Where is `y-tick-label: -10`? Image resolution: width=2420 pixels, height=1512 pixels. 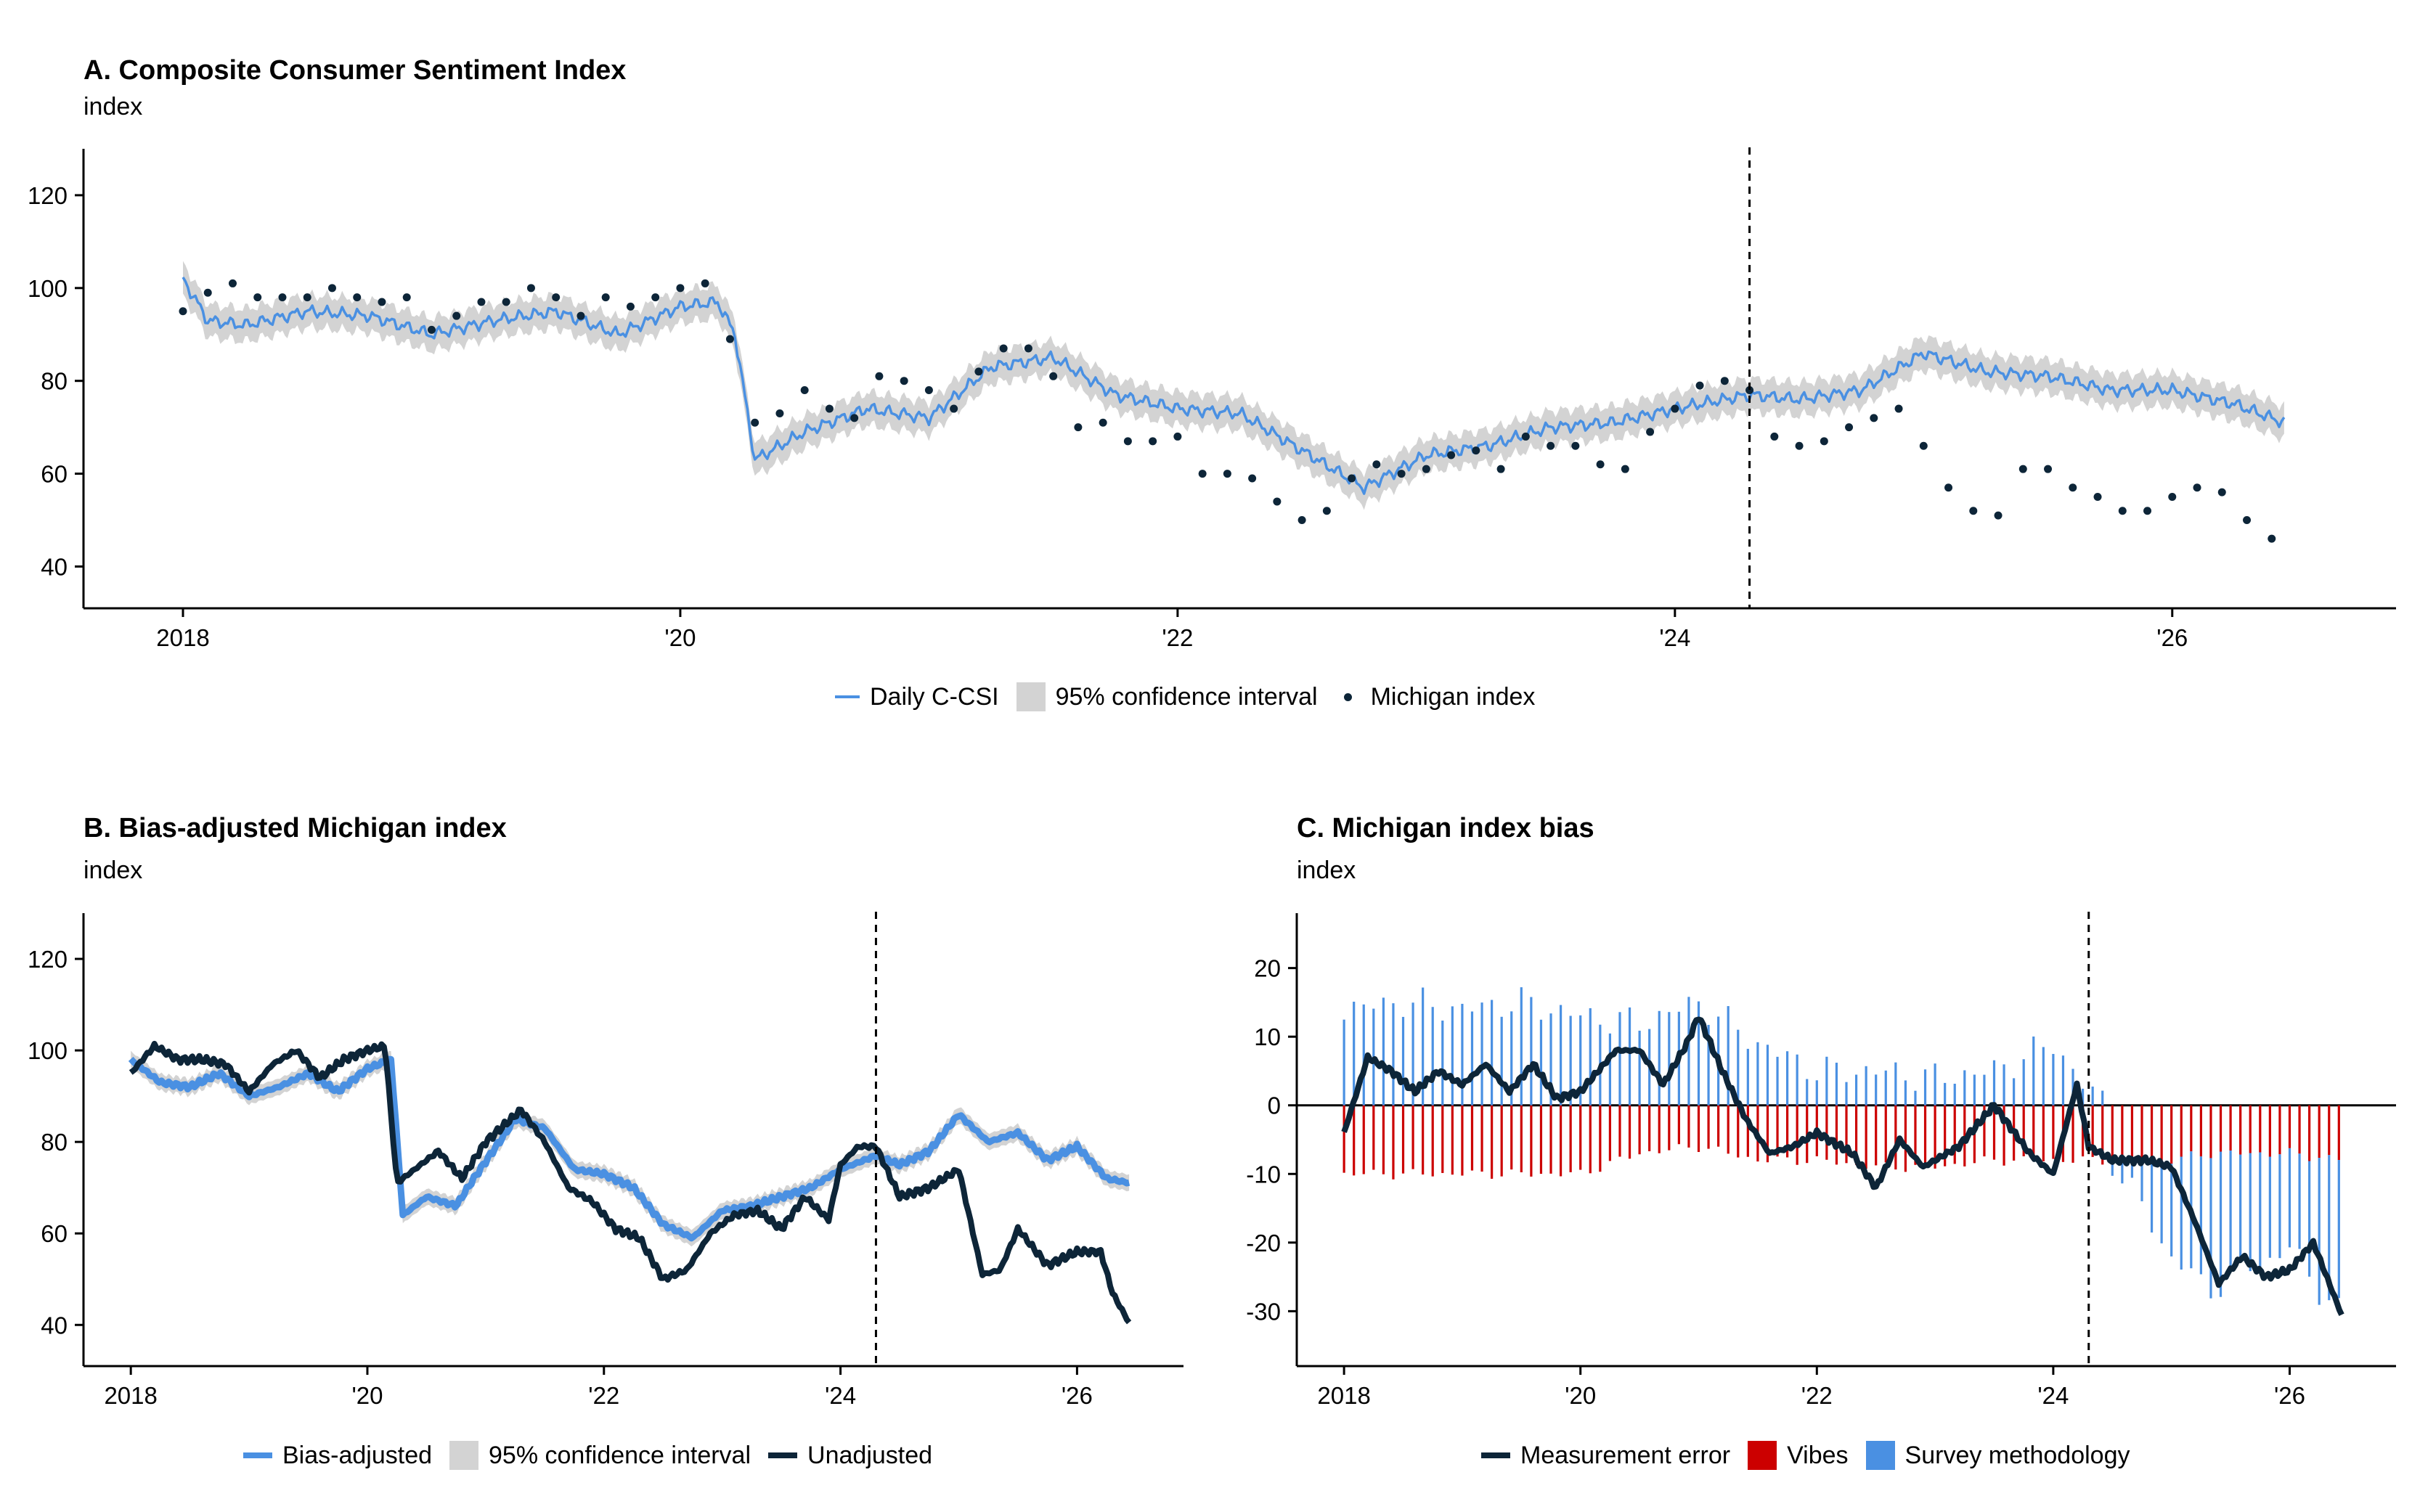
y-tick-label: -10 is located at coordinates (1263, 1174).